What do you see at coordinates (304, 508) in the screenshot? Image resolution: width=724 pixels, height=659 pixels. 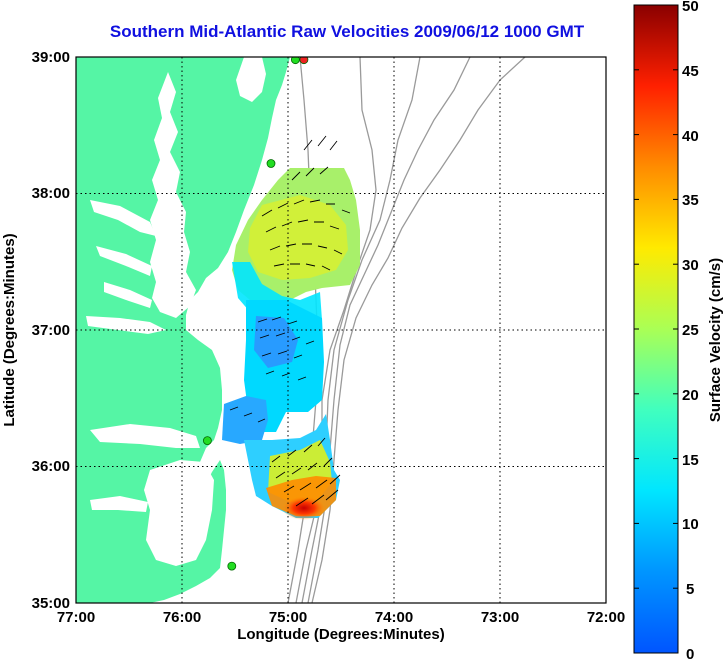 I see `velocity-hotspot` at bounding box center [304, 508].